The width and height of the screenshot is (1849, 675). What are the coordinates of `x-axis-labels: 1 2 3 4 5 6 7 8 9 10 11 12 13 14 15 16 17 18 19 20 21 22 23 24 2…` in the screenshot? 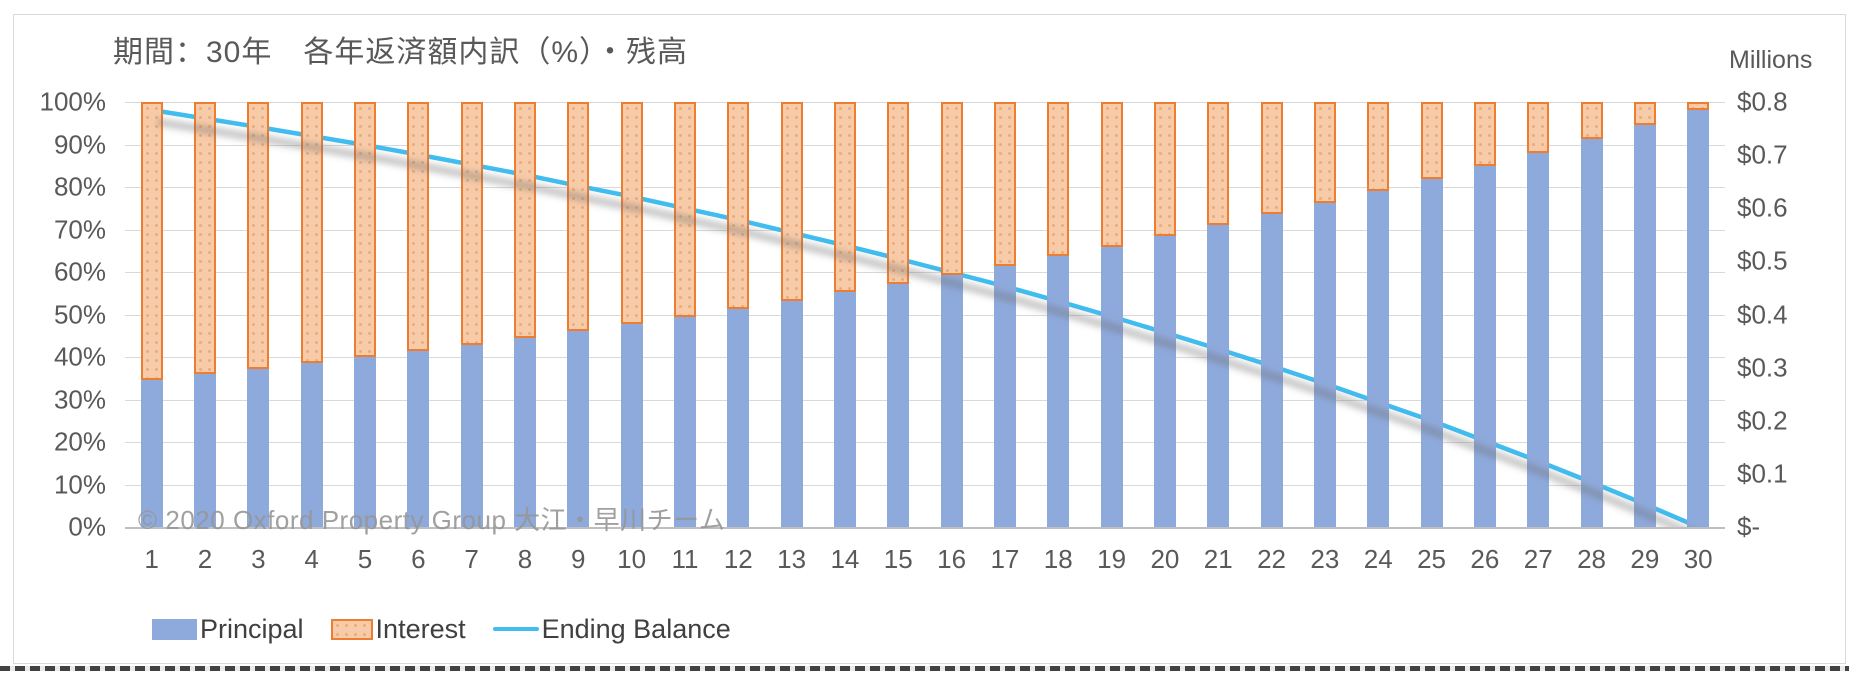 It's located at (925, 559).